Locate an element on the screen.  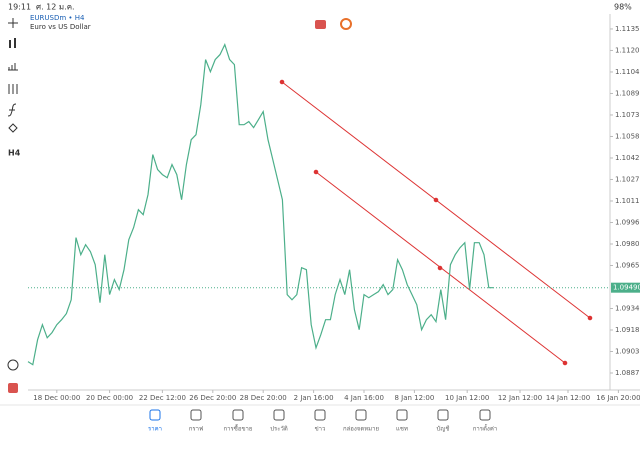
y-tick-label: 1.09185 is located at coordinates (627, 330).